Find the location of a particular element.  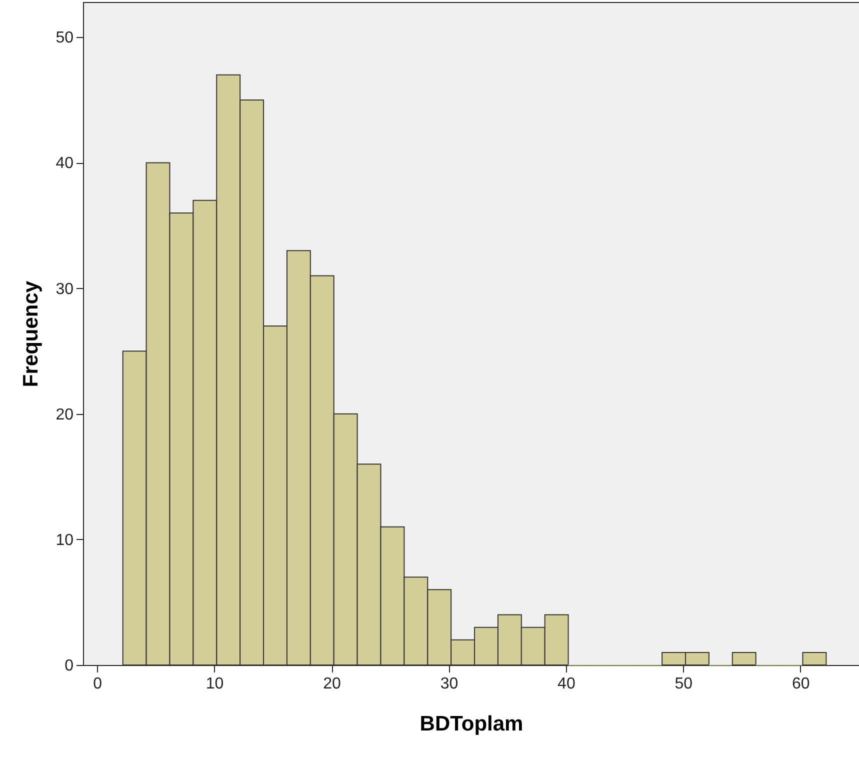

x-tick-label: 30 is located at coordinates (449, 684).